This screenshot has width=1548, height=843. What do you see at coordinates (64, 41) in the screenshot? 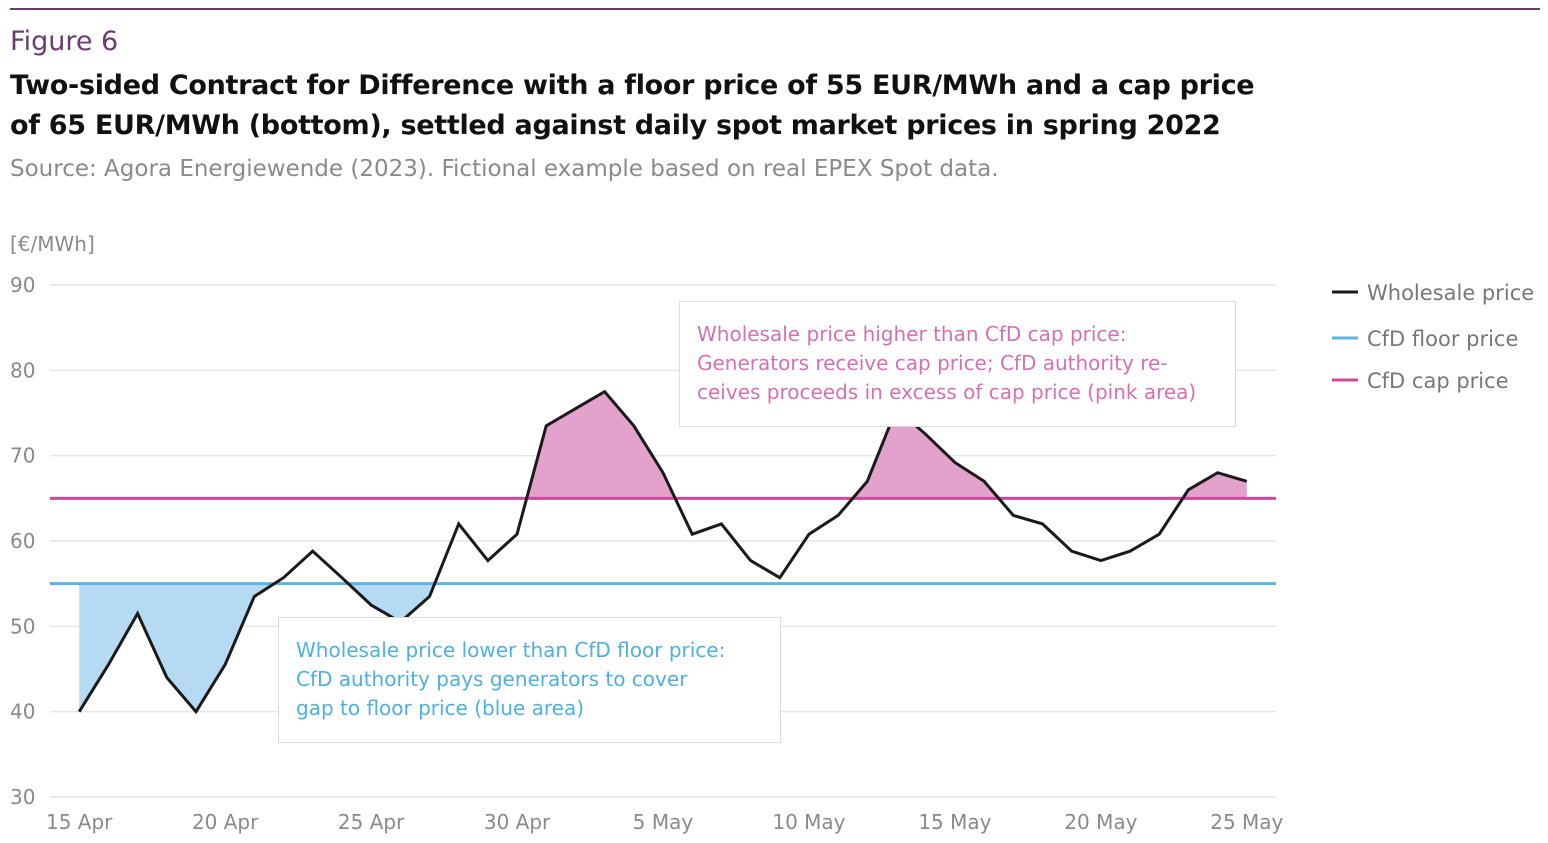
I see `figure-label: Figure 6` at bounding box center [64, 41].